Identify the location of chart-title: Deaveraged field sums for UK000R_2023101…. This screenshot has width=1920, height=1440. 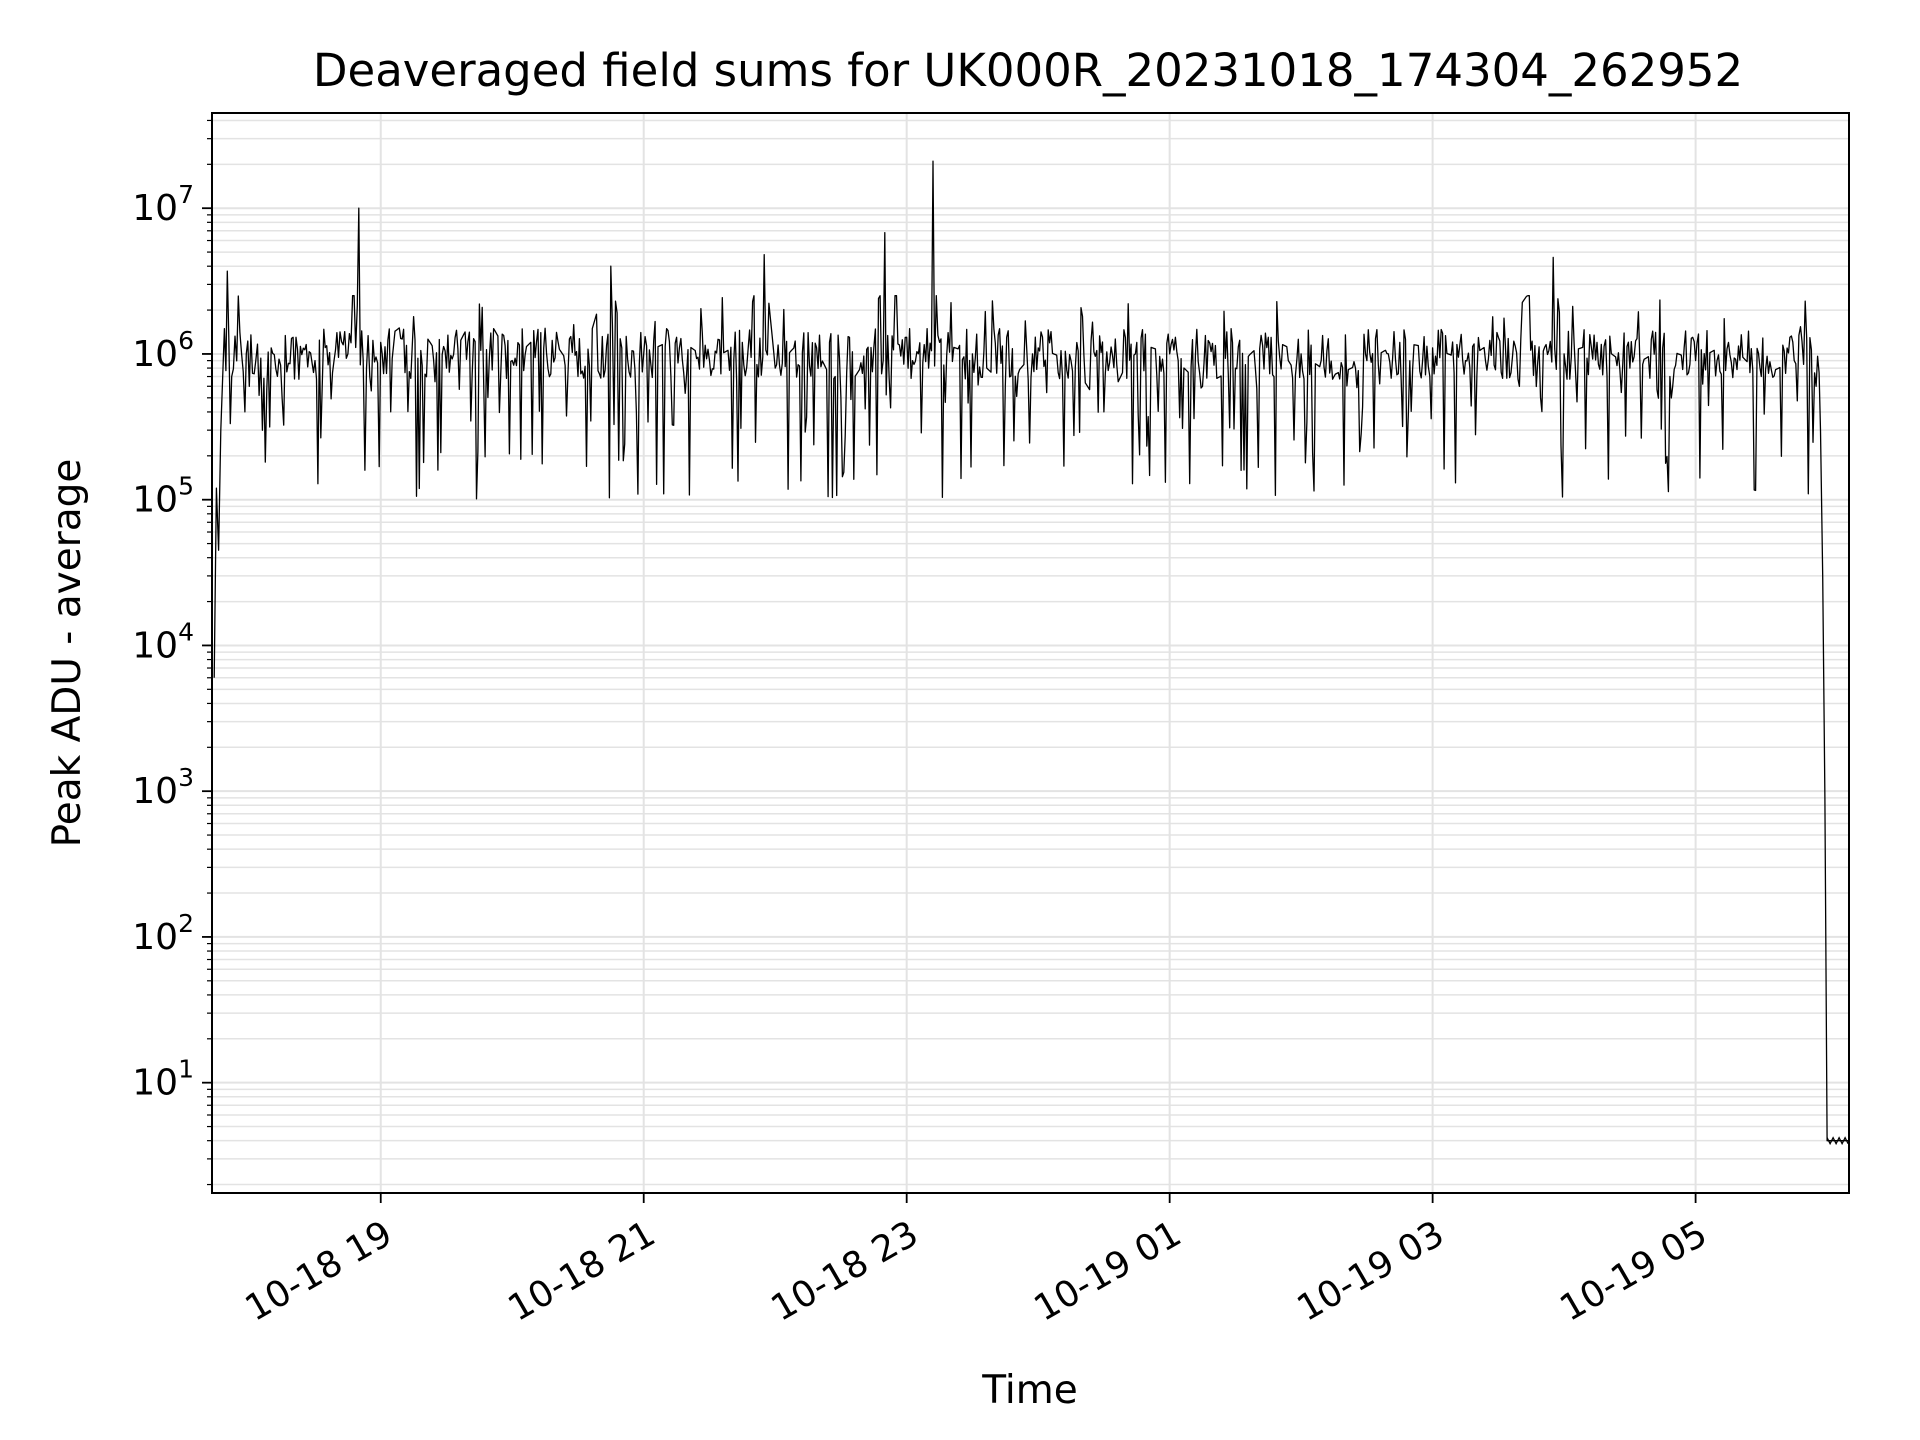
(1028, 70).